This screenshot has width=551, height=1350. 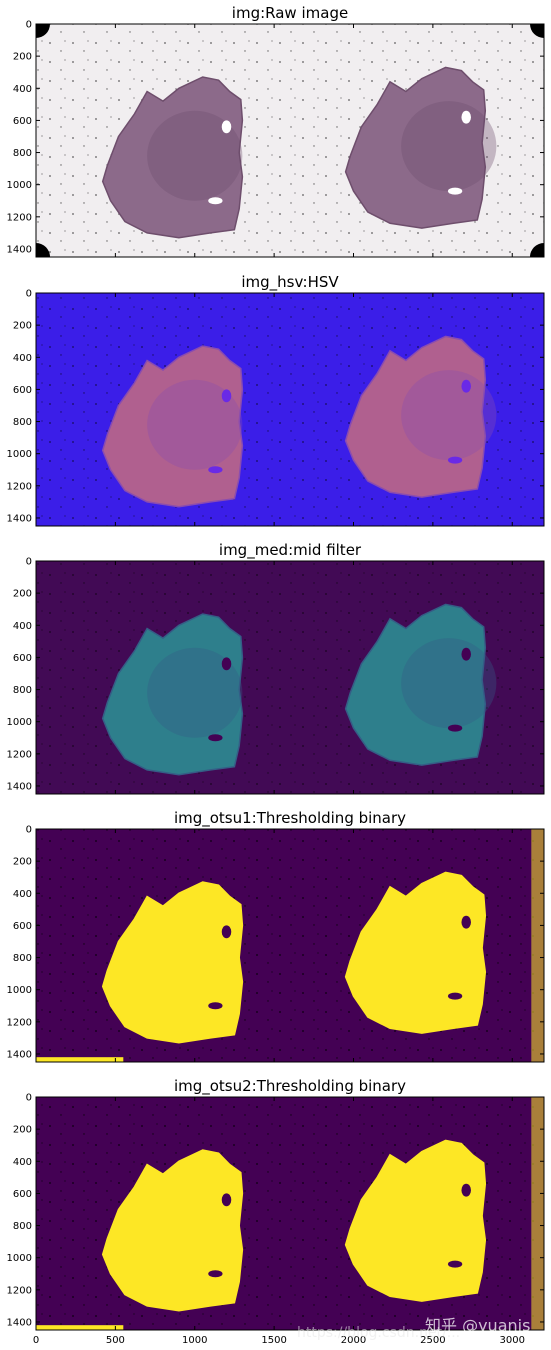 I want to click on x-tick-label: 2000, so click(x=353, y=1340).